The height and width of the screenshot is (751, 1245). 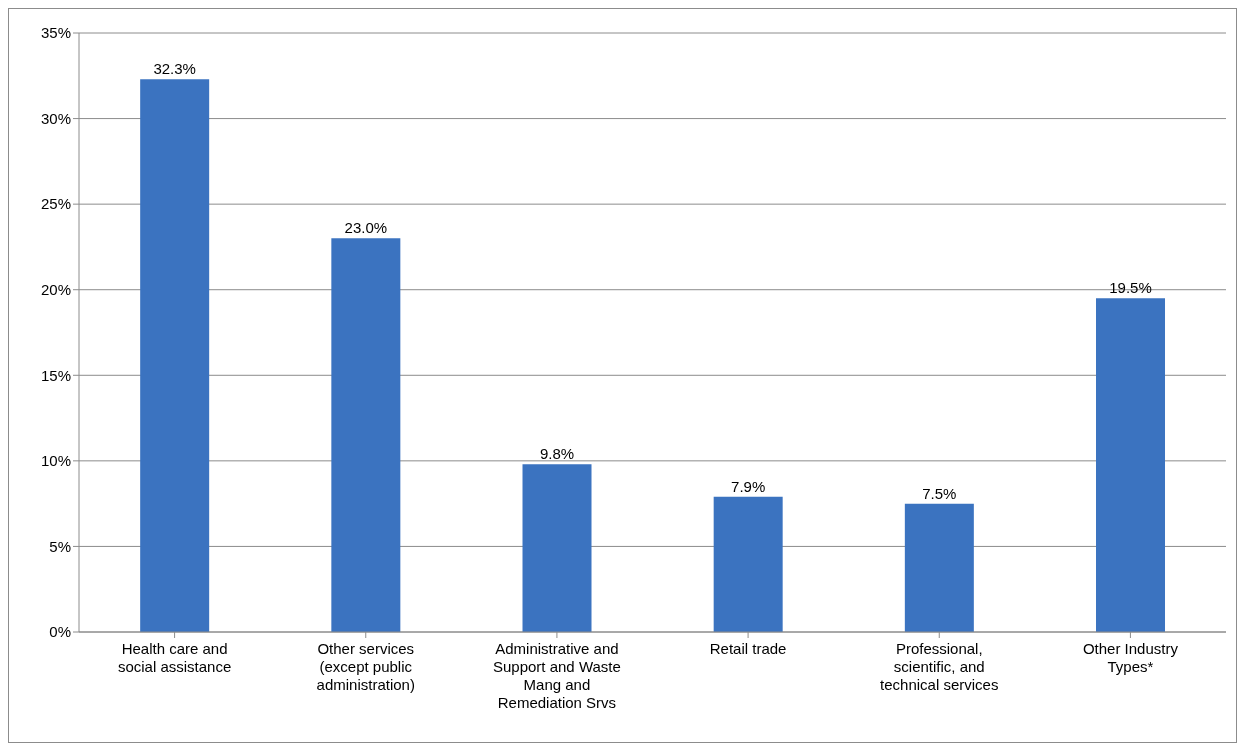 I want to click on x-tick-label: Other Industry Types*, so click(x=1130, y=657).